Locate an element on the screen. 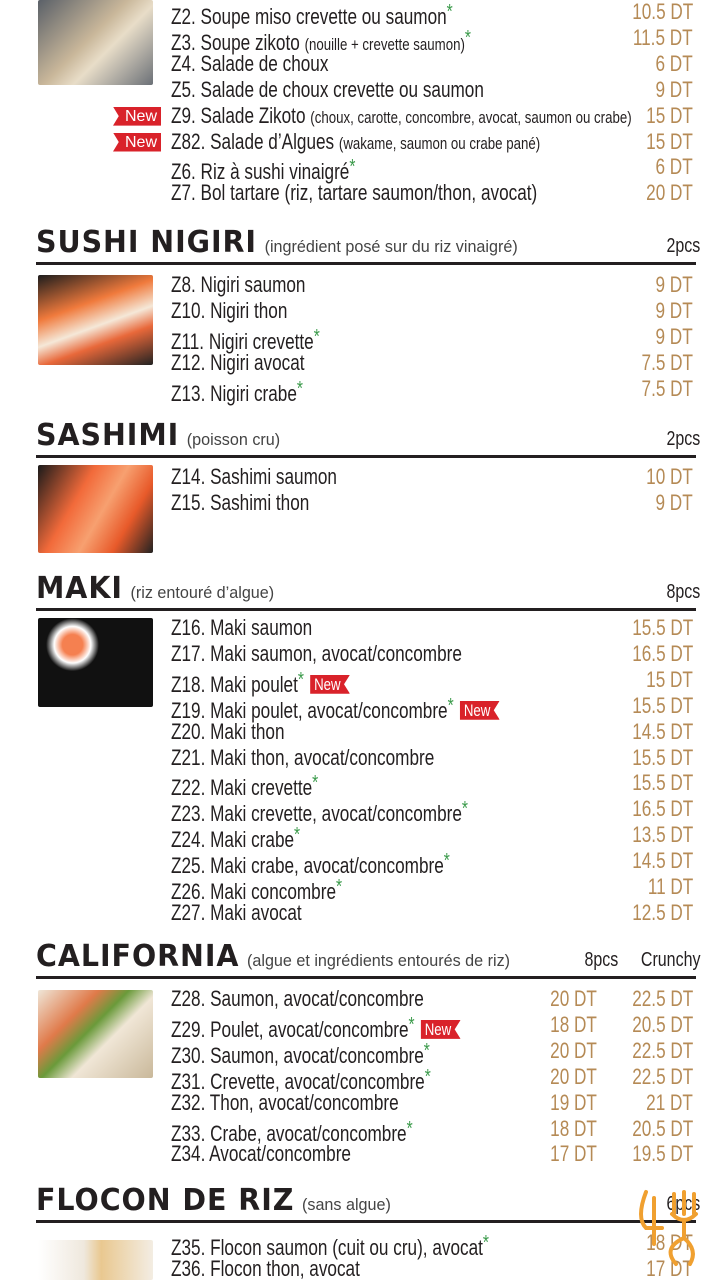 The width and height of the screenshot is (720, 1282). item-price: 10 DT is located at coordinates (669, 476).